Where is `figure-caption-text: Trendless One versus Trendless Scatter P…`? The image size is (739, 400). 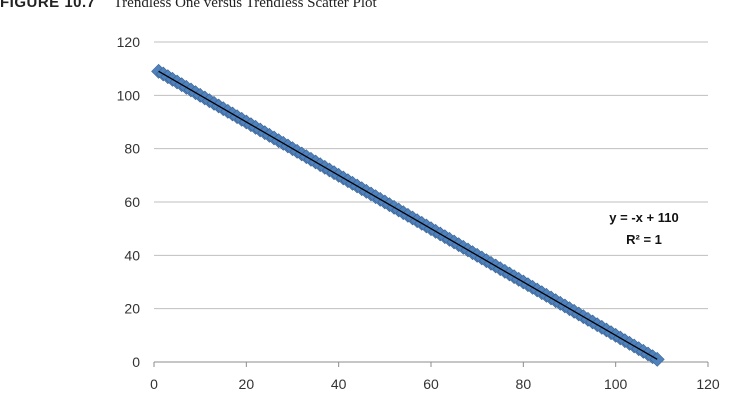
figure-caption-text: Trendless One versus Trendless Scatter P… is located at coordinates (245, 5).